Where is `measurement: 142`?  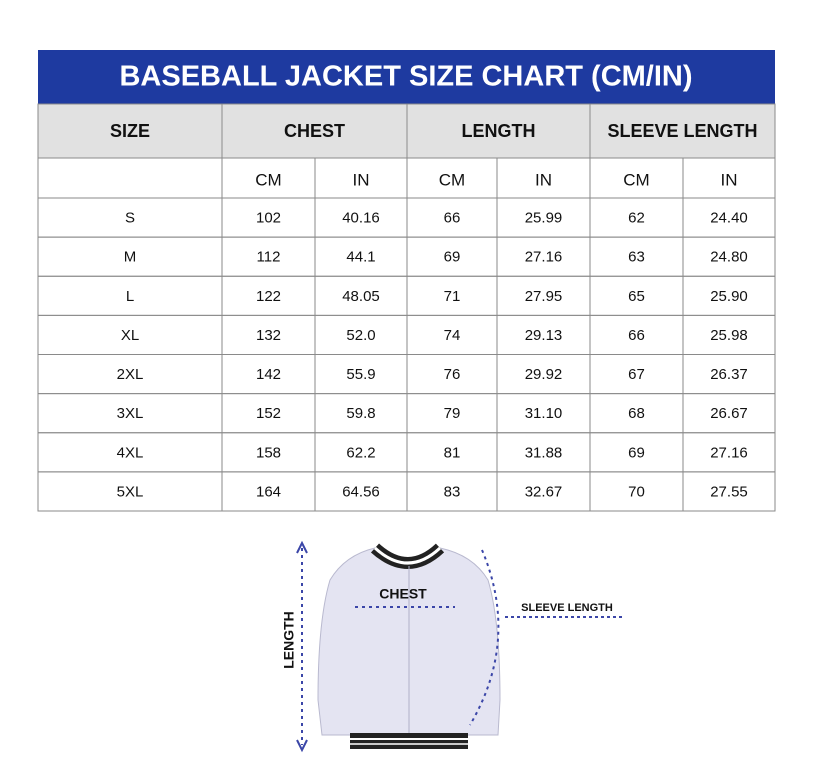
measurement: 142 is located at coordinates (268, 374).